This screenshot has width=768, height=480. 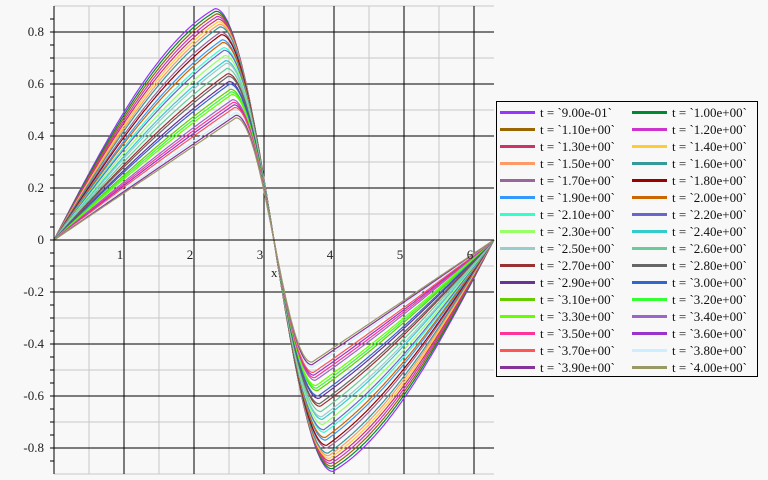 What do you see at coordinates (577, 316) in the screenshot?
I see `legend-label: t = `3.30e+00`` at bounding box center [577, 316].